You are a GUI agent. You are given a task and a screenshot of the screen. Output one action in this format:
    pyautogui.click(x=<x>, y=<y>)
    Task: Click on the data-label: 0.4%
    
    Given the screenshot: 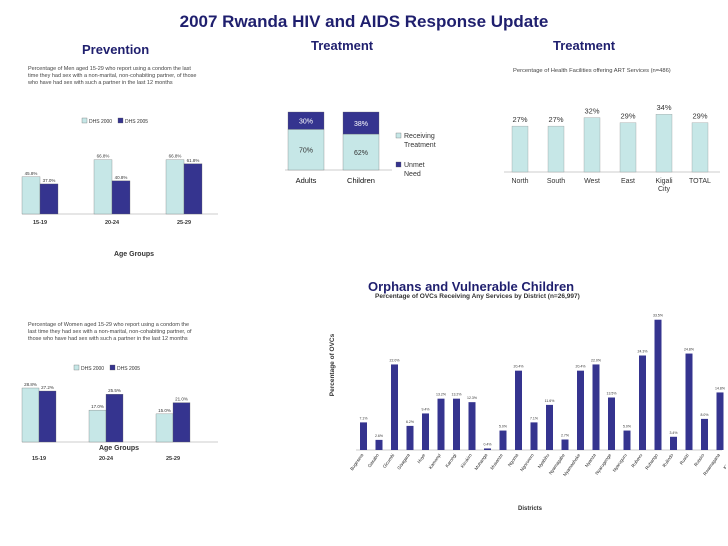 What is the action you would take?
    pyautogui.click(x=488, y=444)
    